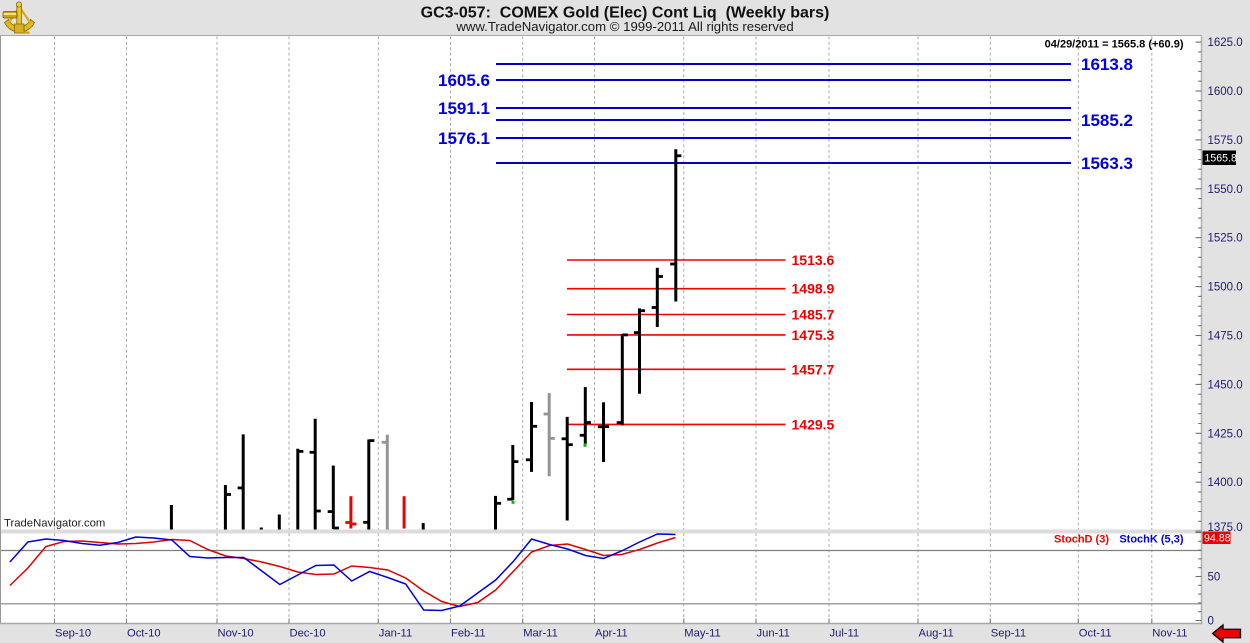  What do you see at coordinates (540, 634) in the screenshot?
I see `svg-text: Mar-11` at bounding box center [540, 634].